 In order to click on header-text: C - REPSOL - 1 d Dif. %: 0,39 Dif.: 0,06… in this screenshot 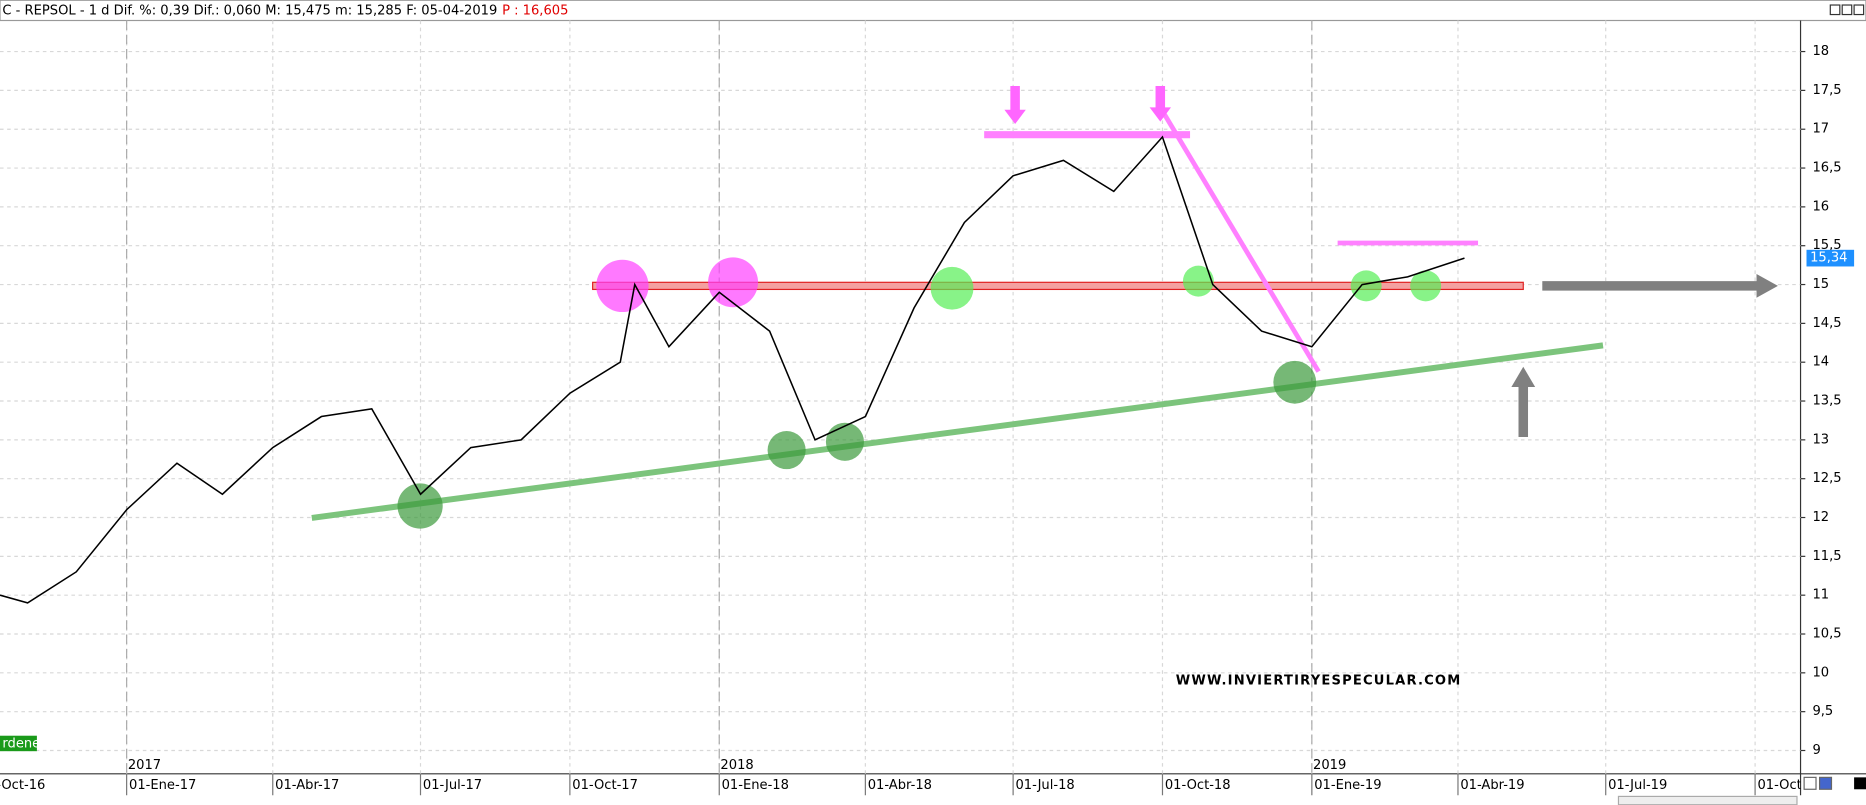, I will do `click(249, 10)`.